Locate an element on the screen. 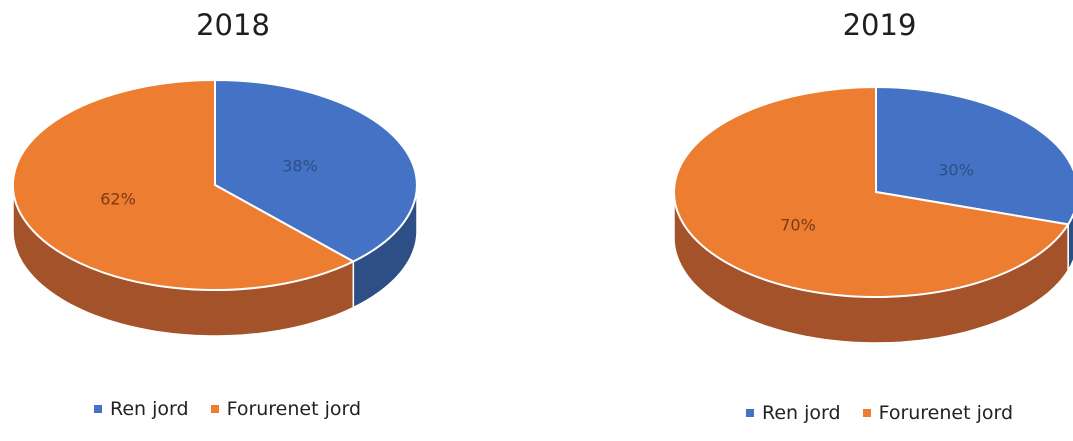 The width and height of the screenshot is (1073, 441). data-label-forurenet-jord: 70% is located at coordinates (798, 225).